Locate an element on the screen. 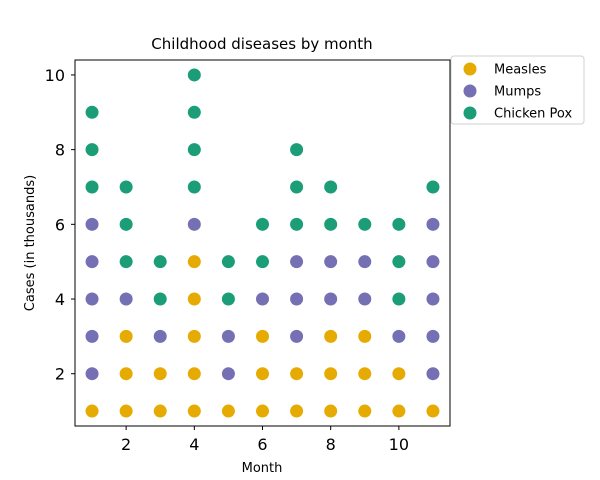  y-axis-ticks: 2 4 6 8 10 is located at coordinates (60, 225).